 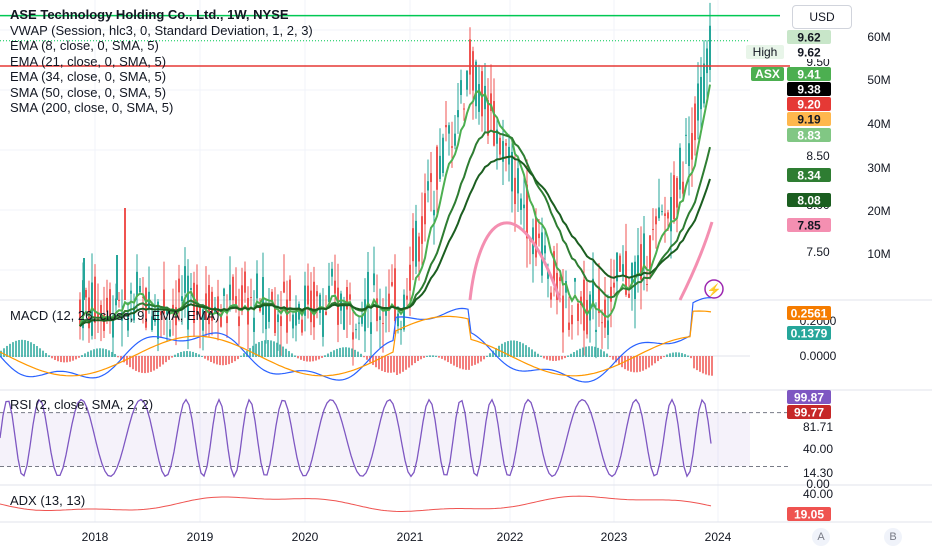 What do you see at coordinates (88, 61) in the screenshot?
I see `indicator-ema21: EMA (21, close, 0, SMA, 5)` at bounding box center [88, 61].